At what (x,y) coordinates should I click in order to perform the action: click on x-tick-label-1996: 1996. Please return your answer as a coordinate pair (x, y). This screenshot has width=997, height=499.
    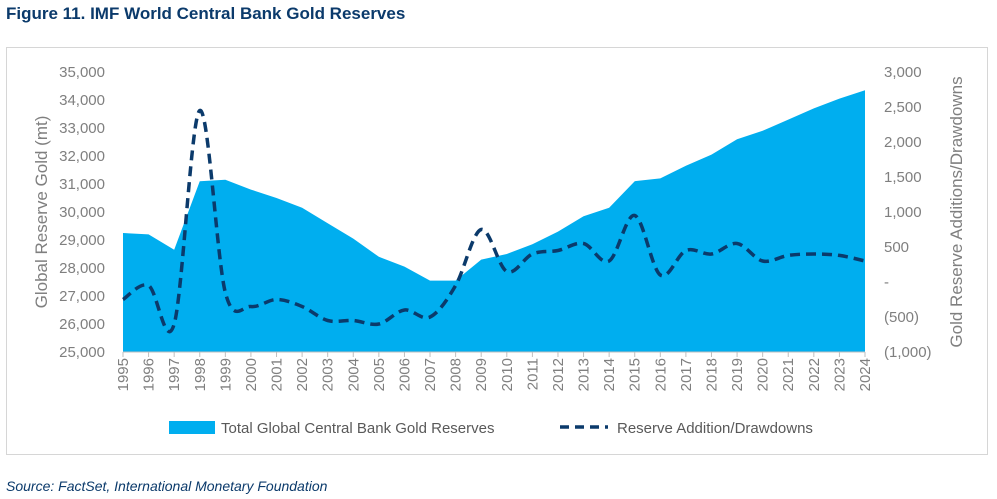
    Looking at the image, I should click on (149, 374).